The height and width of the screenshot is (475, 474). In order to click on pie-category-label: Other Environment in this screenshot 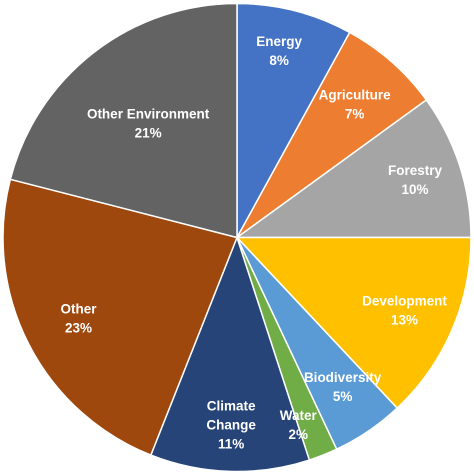, I will do `click(148, 113)`.